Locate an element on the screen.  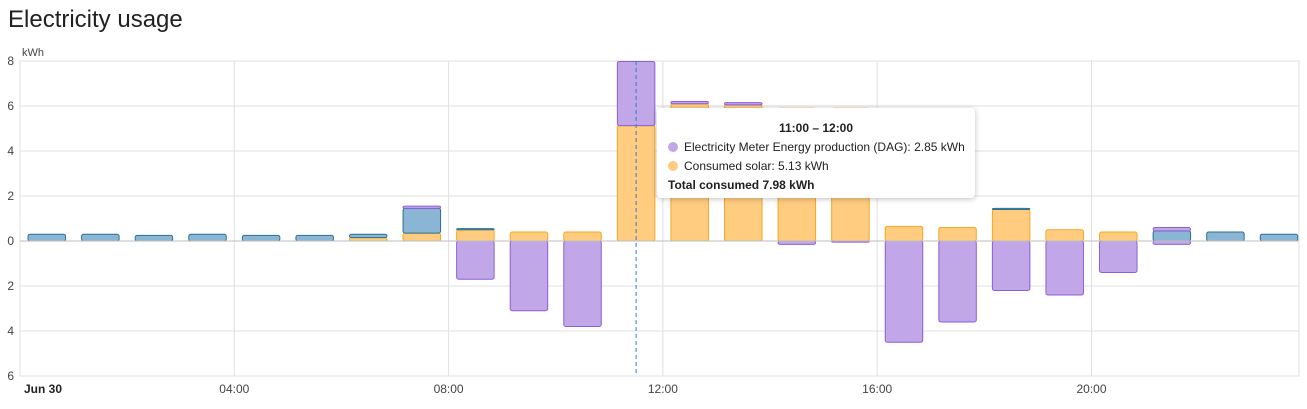
x-tick-label: Jun 30 is located at coordinates (43, 389).